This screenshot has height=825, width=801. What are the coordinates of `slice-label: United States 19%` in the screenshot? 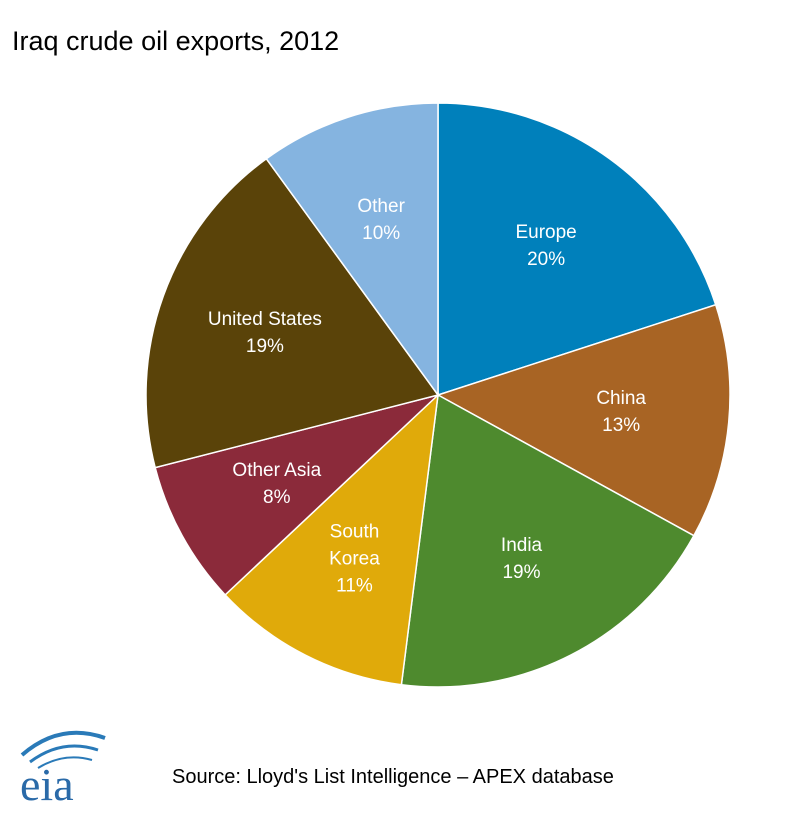 It's located at (265, 333).